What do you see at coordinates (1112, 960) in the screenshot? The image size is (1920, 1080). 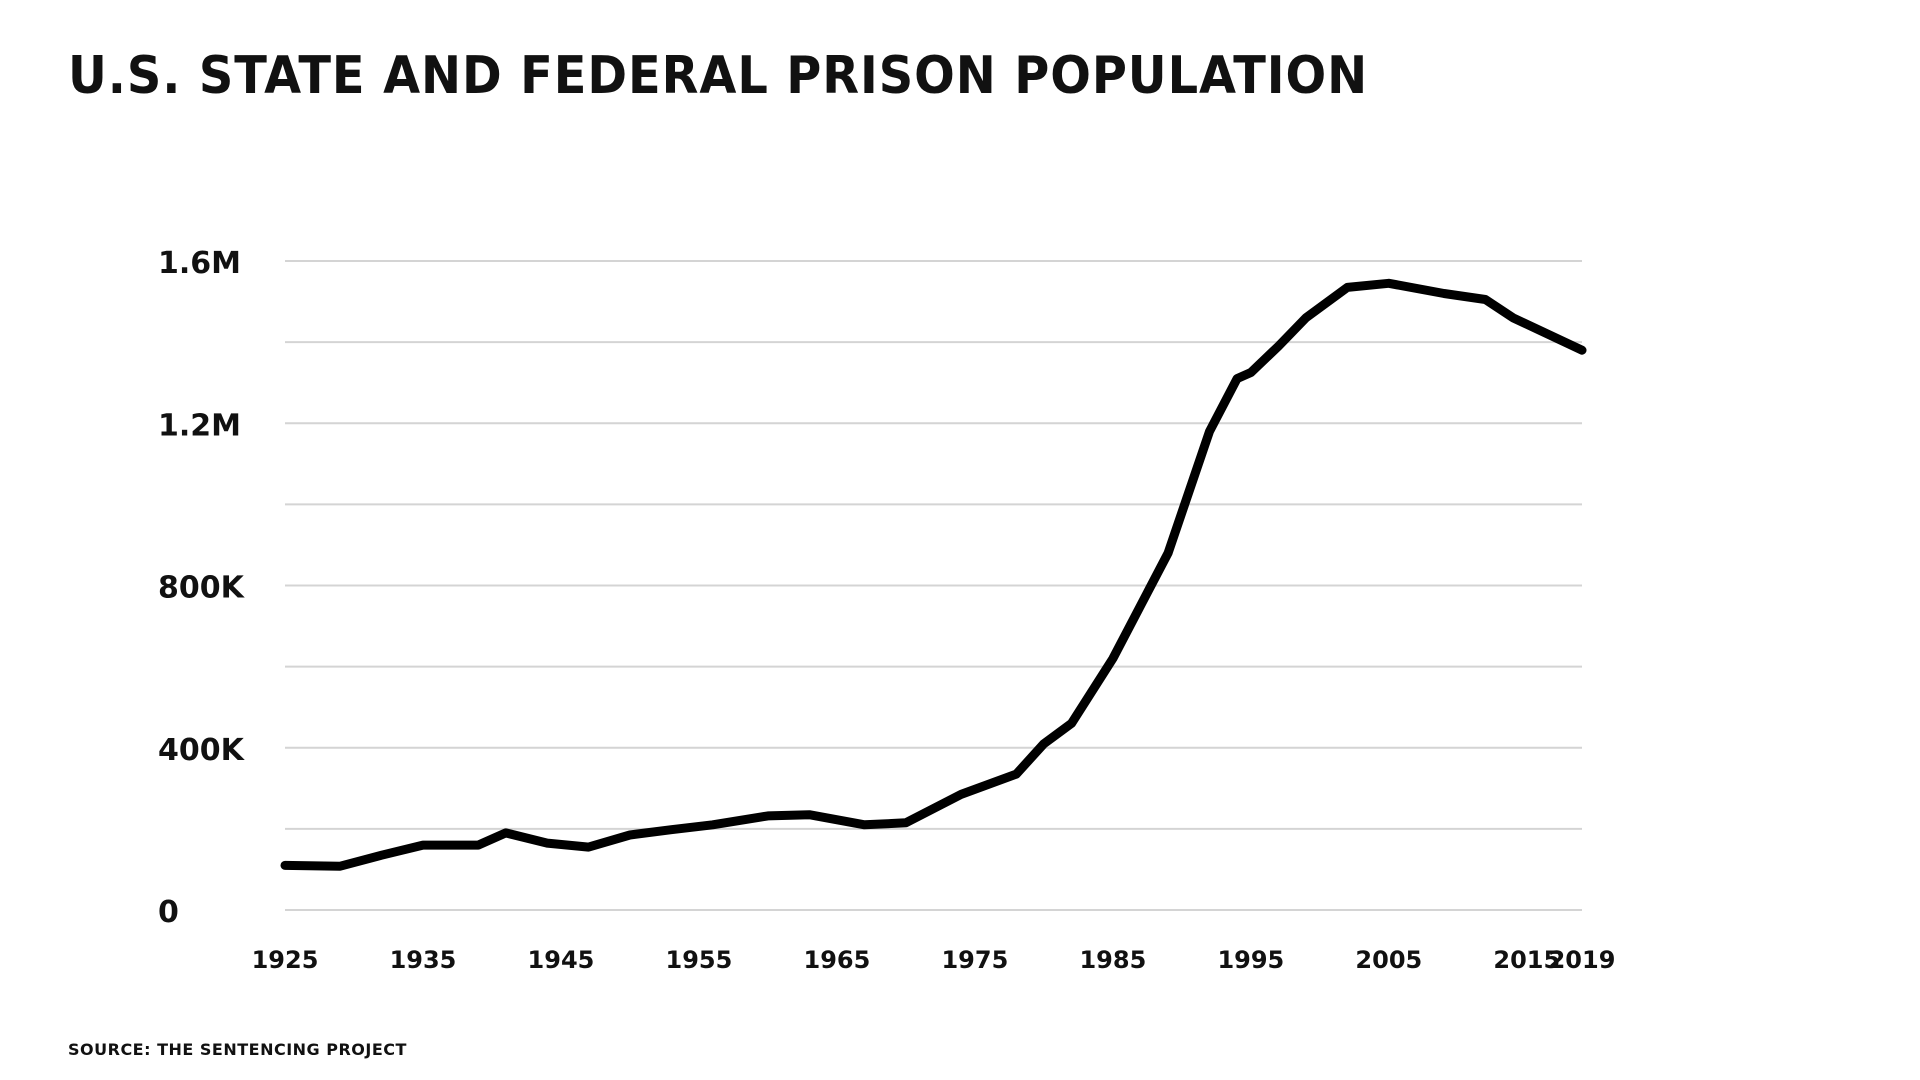 I see `x-tick-label: 1985` at bounding box center [1112, 960].